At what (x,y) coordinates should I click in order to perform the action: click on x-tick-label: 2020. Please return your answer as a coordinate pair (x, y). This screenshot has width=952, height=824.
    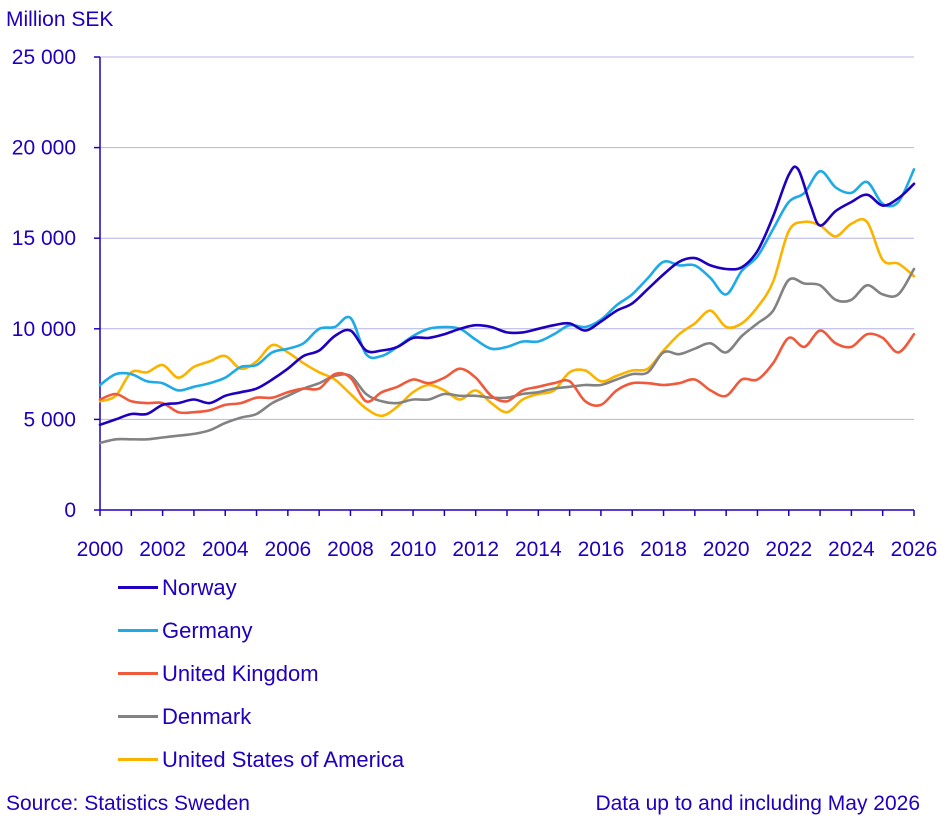
    Looking at the image, I should click on (726, 549).